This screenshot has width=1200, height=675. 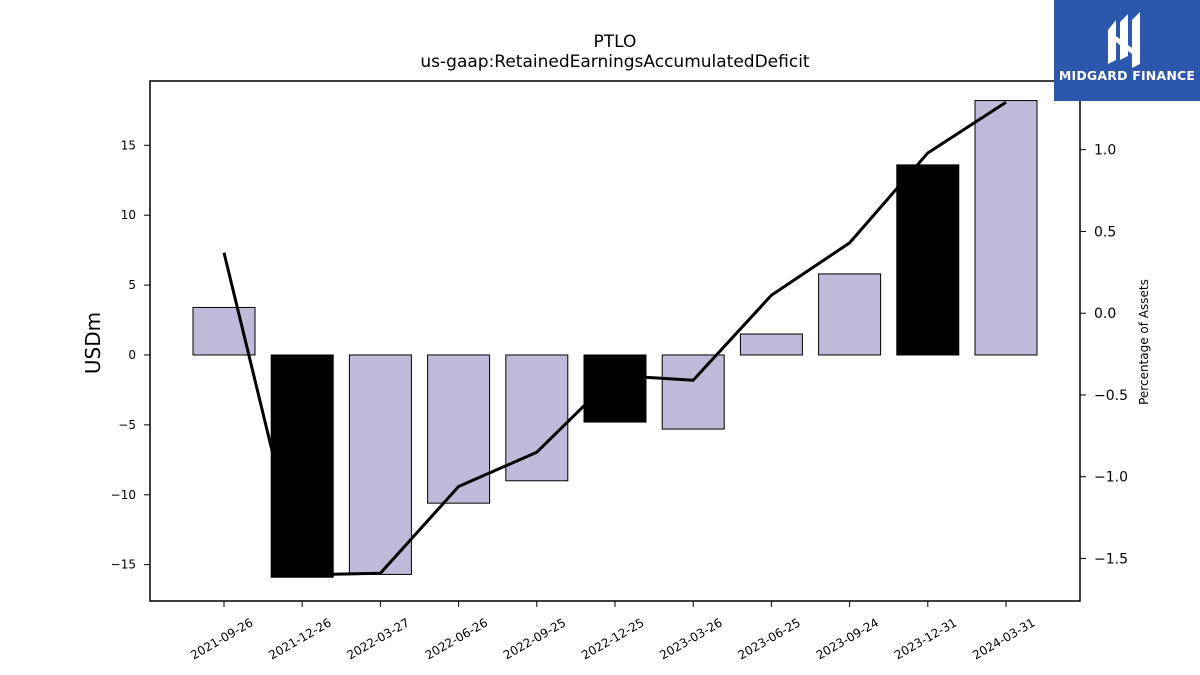 What do you see at coordinates (93, 343) in the screenshot?
I see `y-axis-label: USDm` at bounding box center [93, 343].